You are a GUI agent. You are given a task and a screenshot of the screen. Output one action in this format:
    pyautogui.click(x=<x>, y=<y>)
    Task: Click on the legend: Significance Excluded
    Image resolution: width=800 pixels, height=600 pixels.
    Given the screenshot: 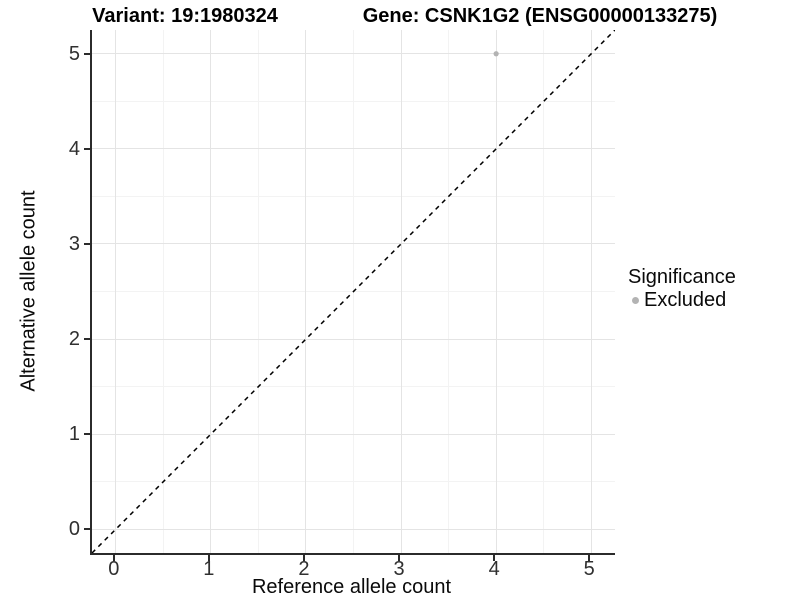 What is the action you would take?
    pyautogui.click(x=713, y=289)
    